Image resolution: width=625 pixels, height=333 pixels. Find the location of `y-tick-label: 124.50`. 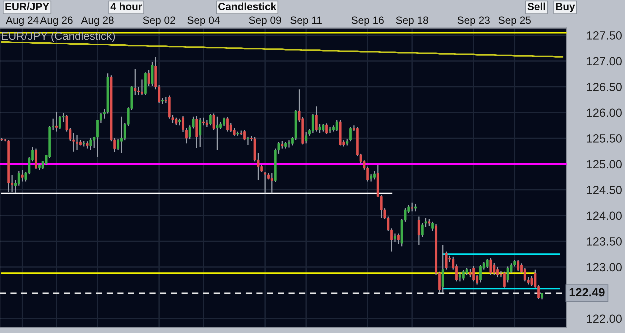

y-tick-label: 124.50 is located at coordinates (604, 190).